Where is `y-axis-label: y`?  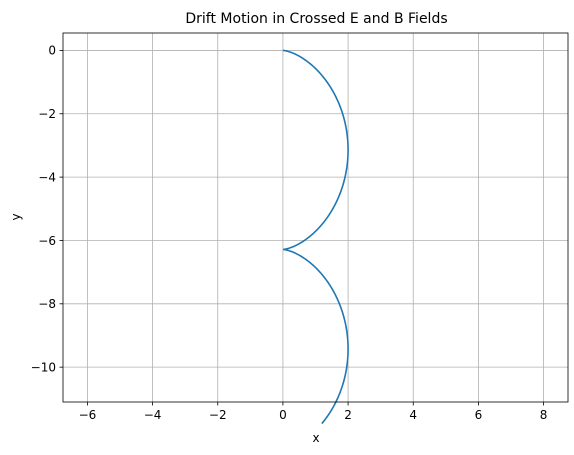 y-axis-label: y is located at coordinates (16, 216).